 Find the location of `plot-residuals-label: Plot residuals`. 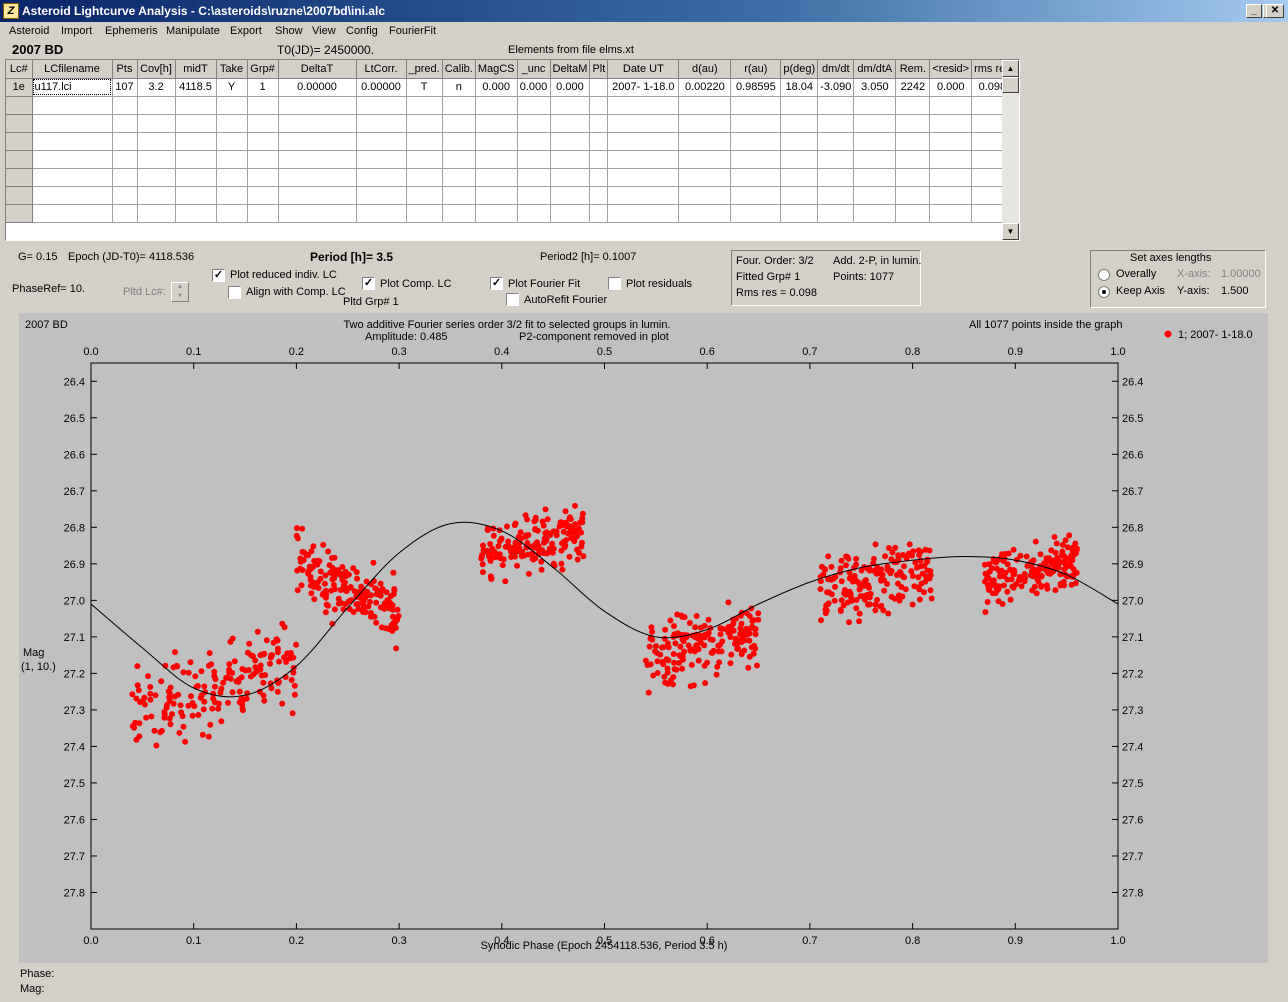

plot-residuals-label: Plot residuals is located at coordinates (659, 284).